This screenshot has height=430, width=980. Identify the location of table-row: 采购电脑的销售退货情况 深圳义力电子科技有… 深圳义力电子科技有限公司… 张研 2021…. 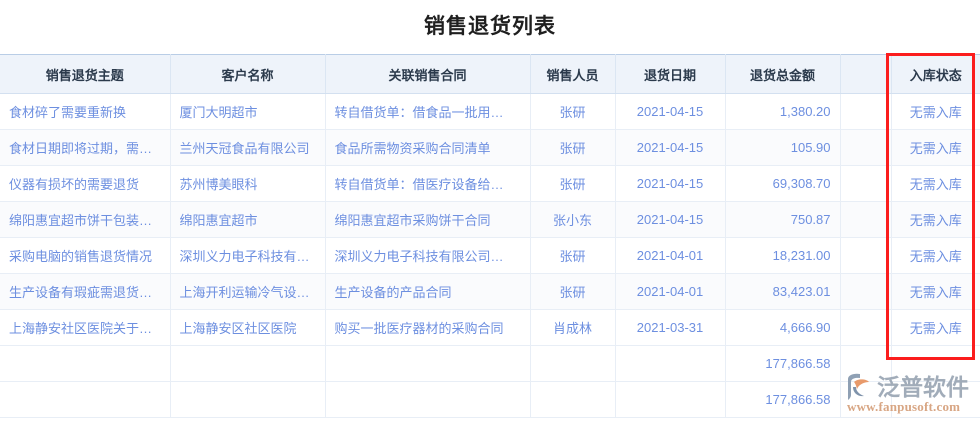
(490, 255).